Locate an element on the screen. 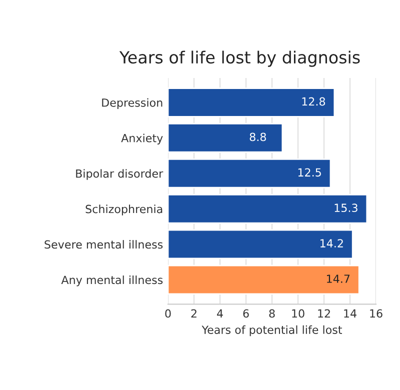 This screenshot has width=400, height=390. y-tick-label: Any mental illness is located at coordinates (112, 281).